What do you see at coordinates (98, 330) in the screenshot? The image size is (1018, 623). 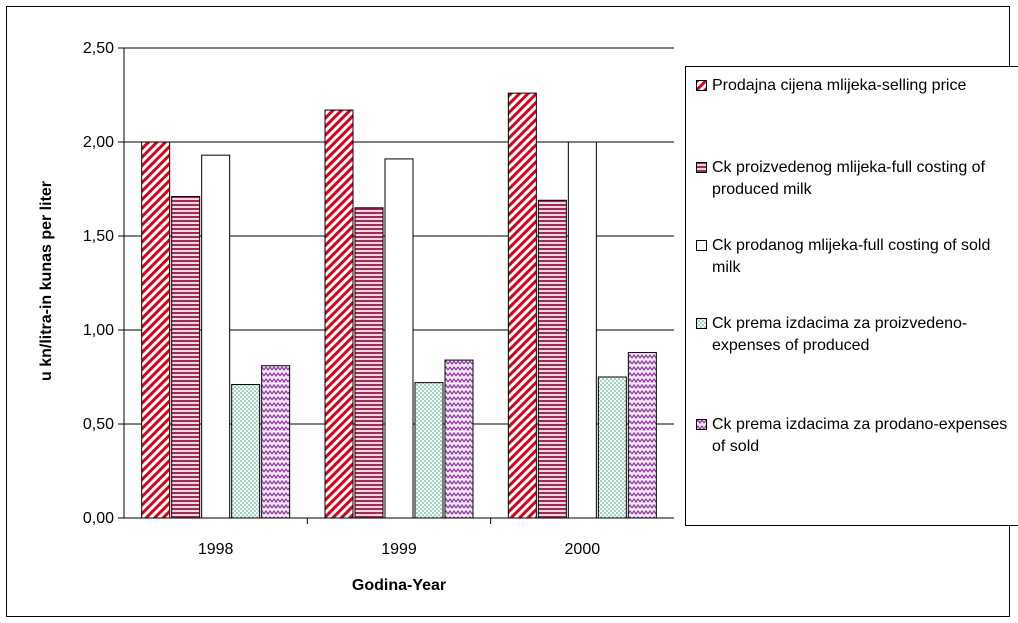 I see `y-tick-label: 1,00` at bounding box center [98, 330].